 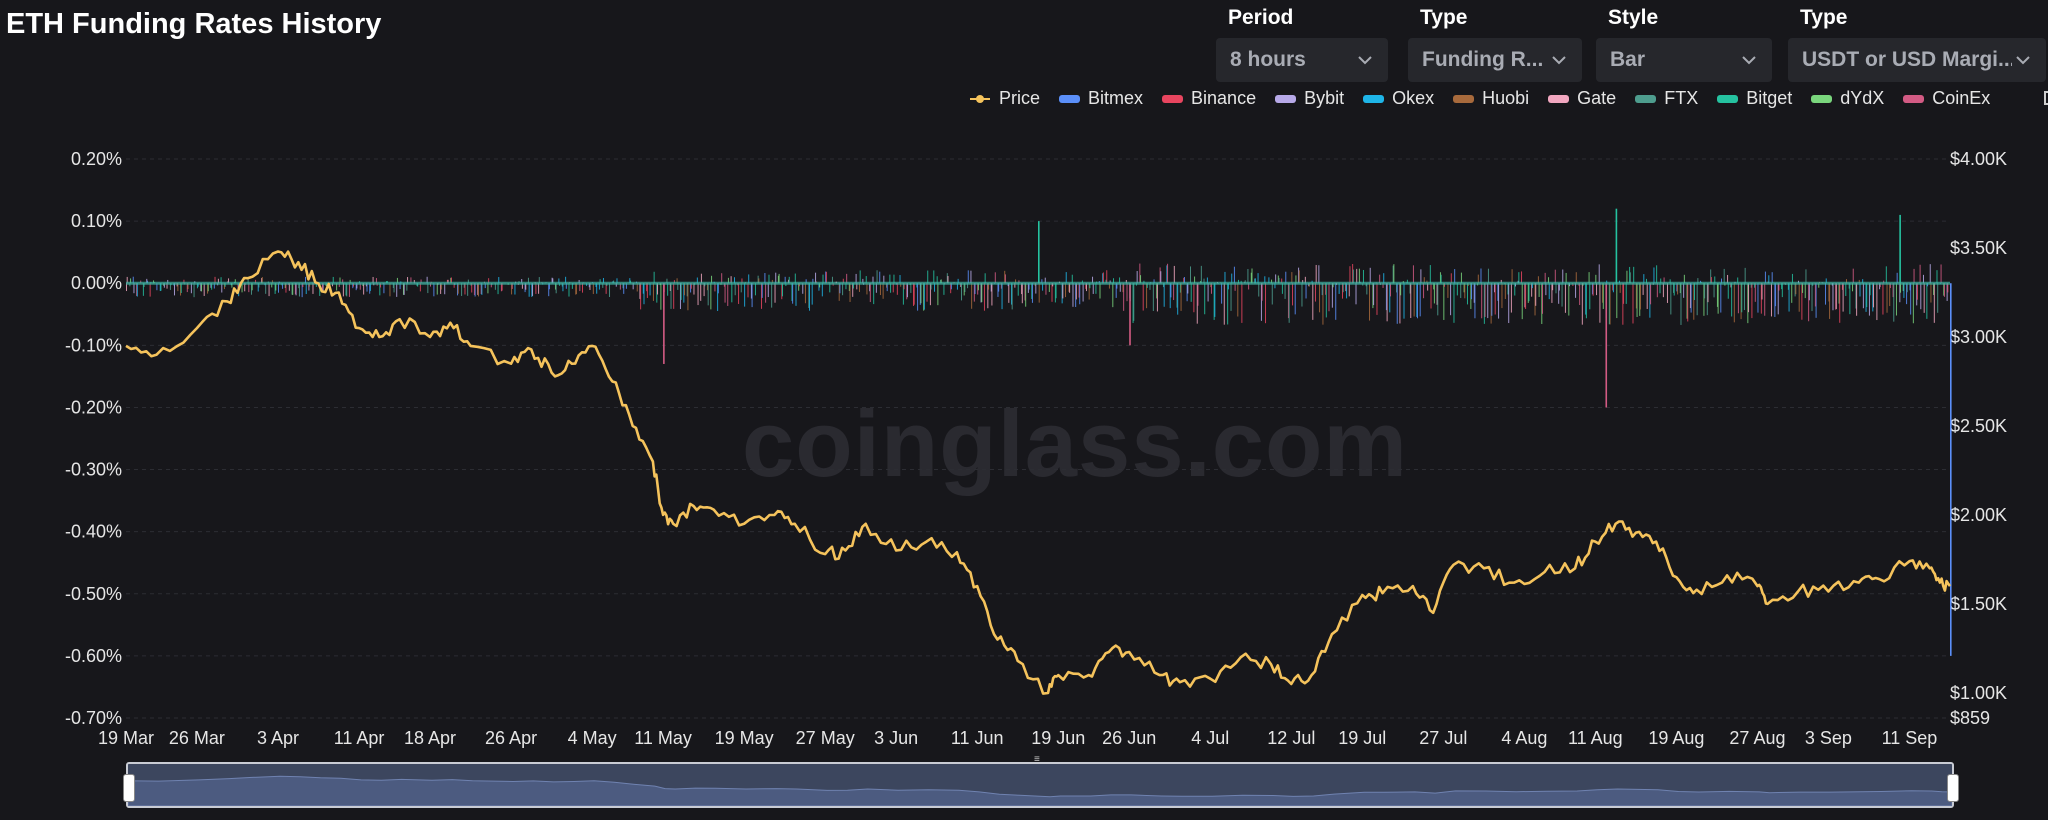 What do you see at coordinates (1130, 314) in the screenshot?
I see `funding-bar-spike` at bounding box center [1130, 314].